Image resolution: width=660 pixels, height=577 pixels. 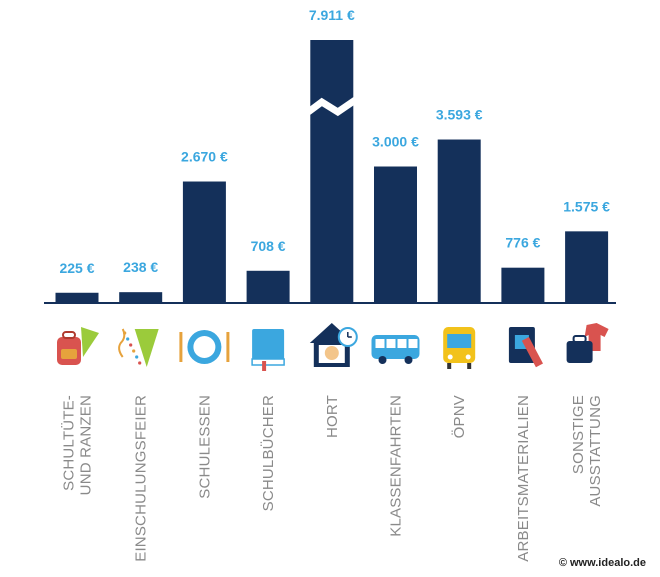 I want to click on category-label-line: UND RANZEN, so click(x=86, y=445).